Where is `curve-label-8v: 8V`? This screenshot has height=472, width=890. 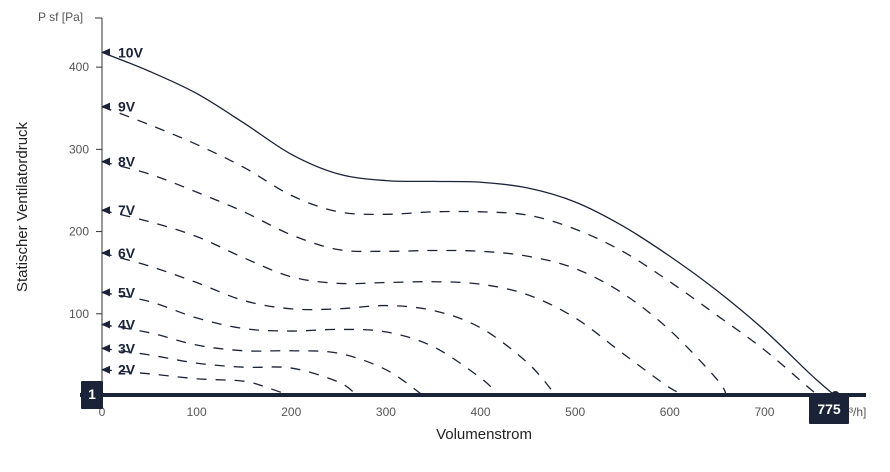 curve-label-8v: 8V is located at coordinates (127, 162).